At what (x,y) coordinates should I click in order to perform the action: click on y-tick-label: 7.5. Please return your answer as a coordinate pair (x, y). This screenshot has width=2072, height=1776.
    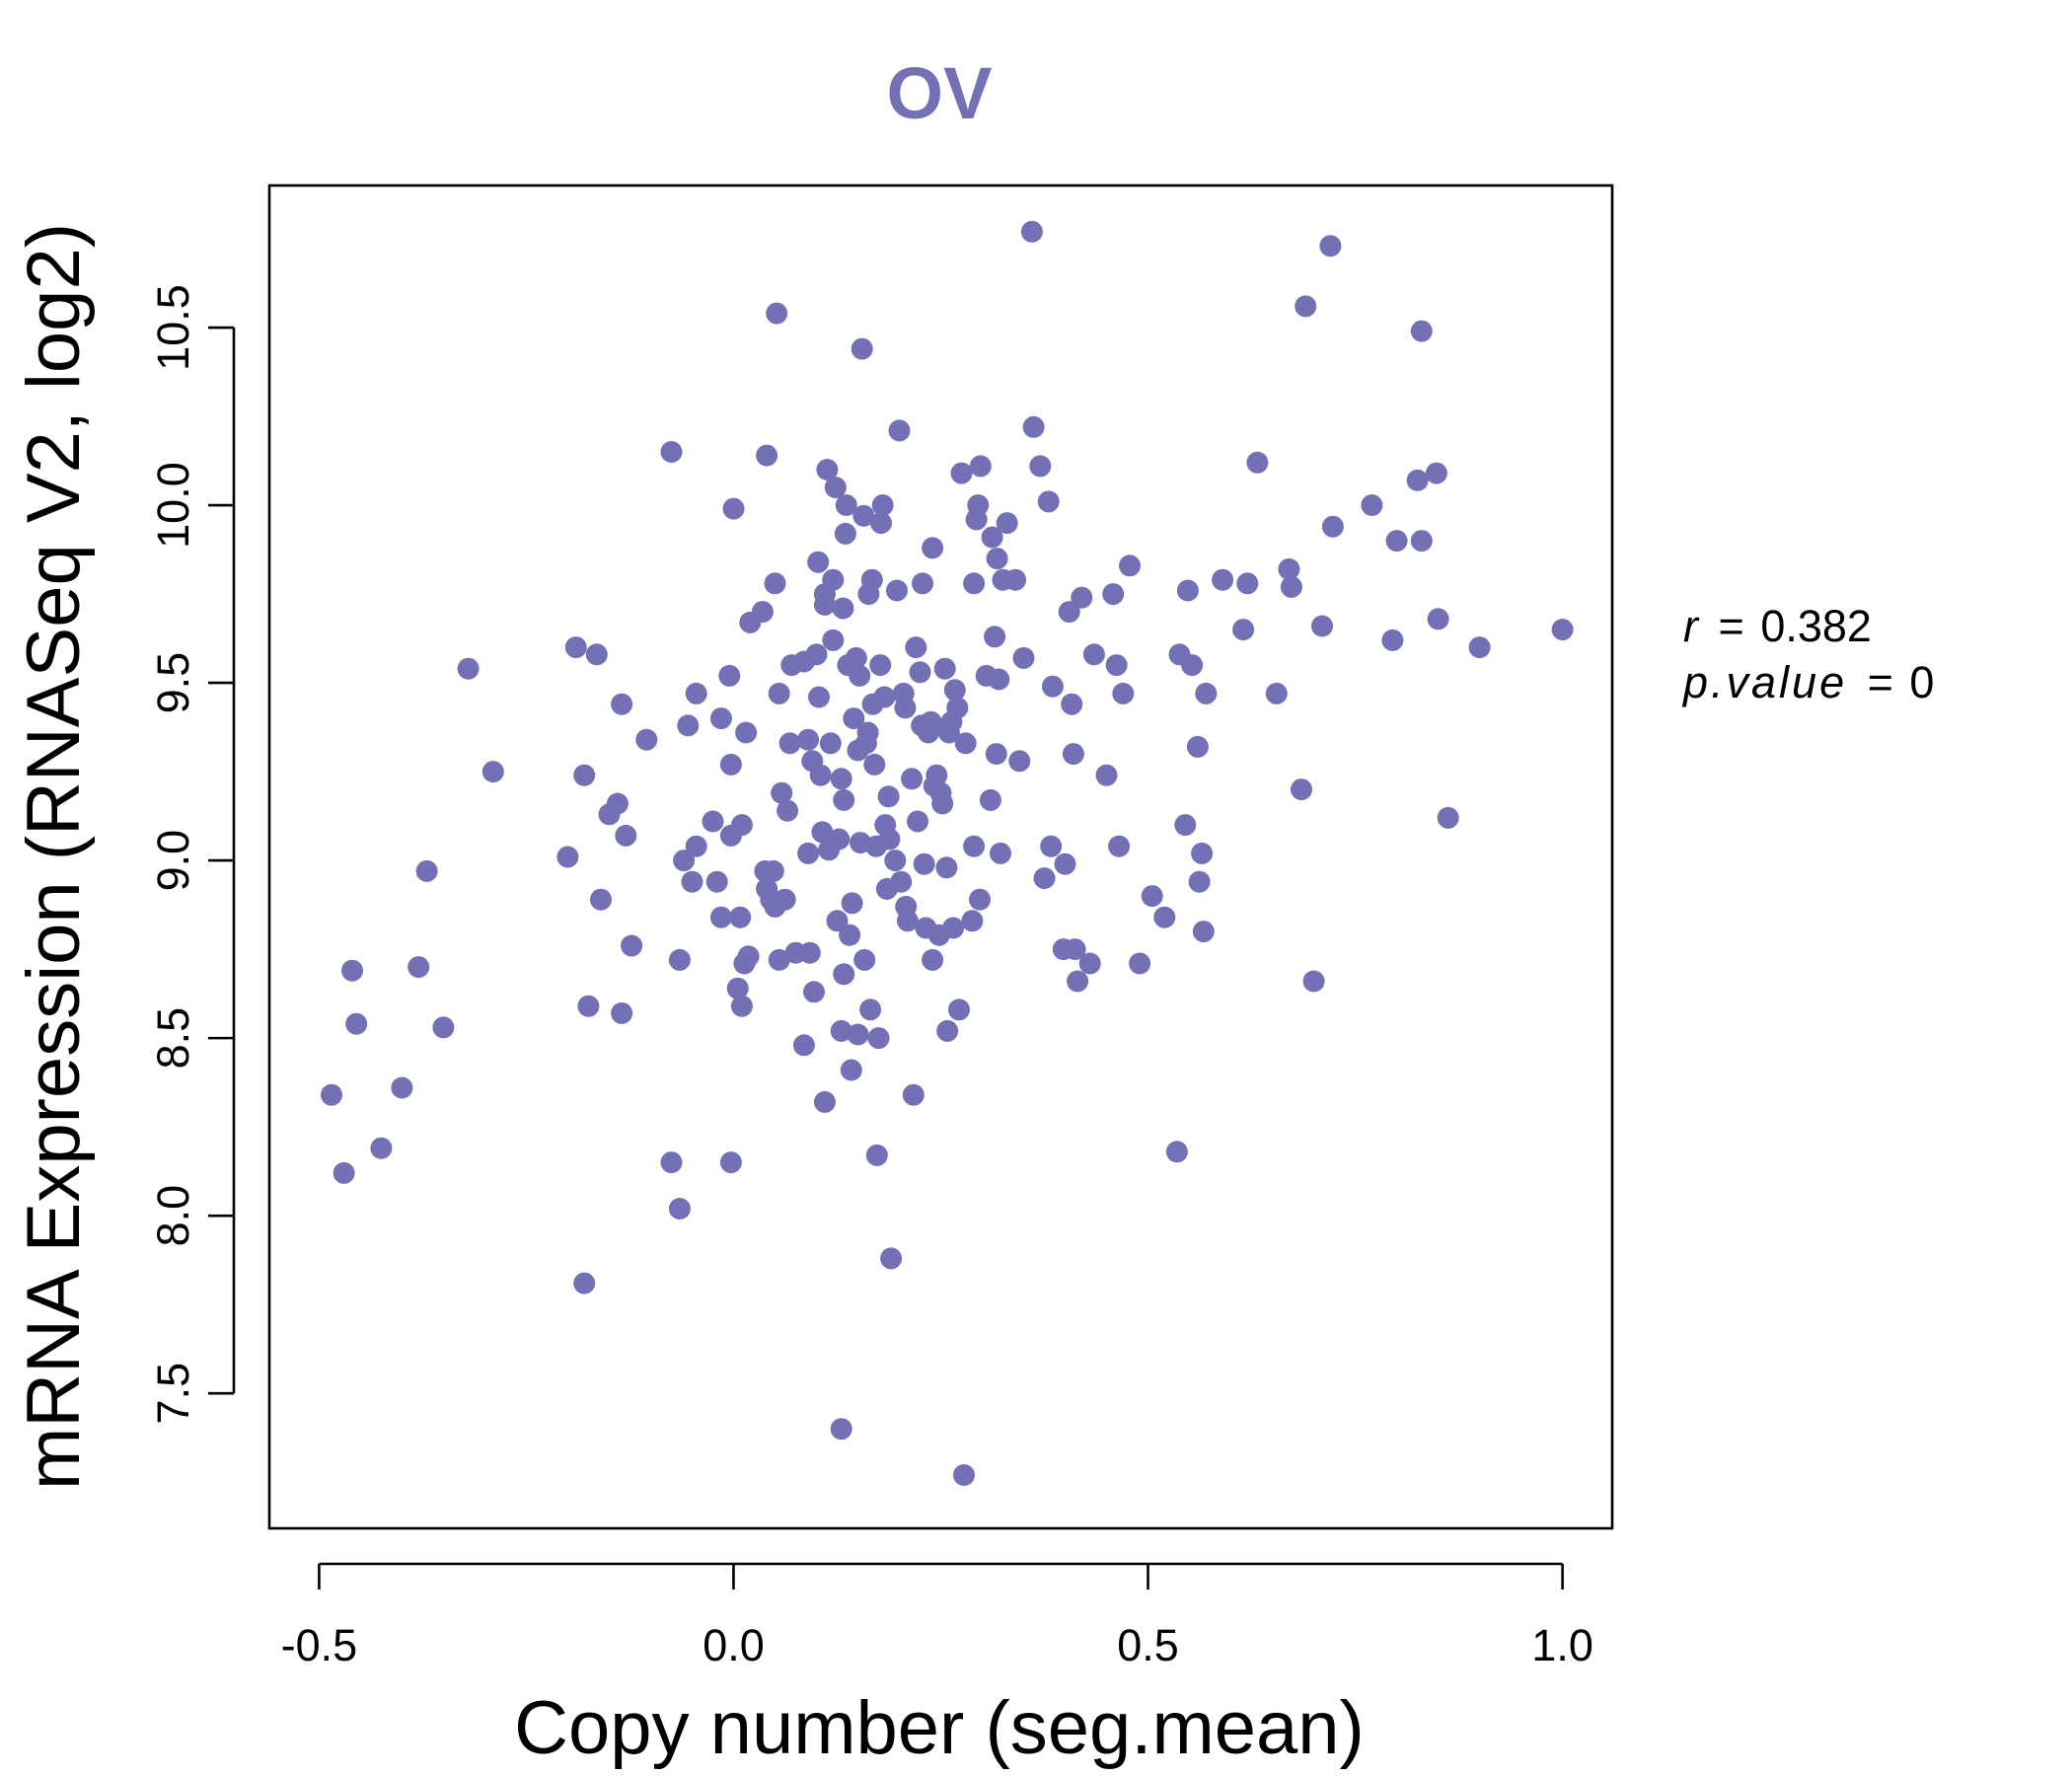
    Looking at the image, I should click on (173, 1394).